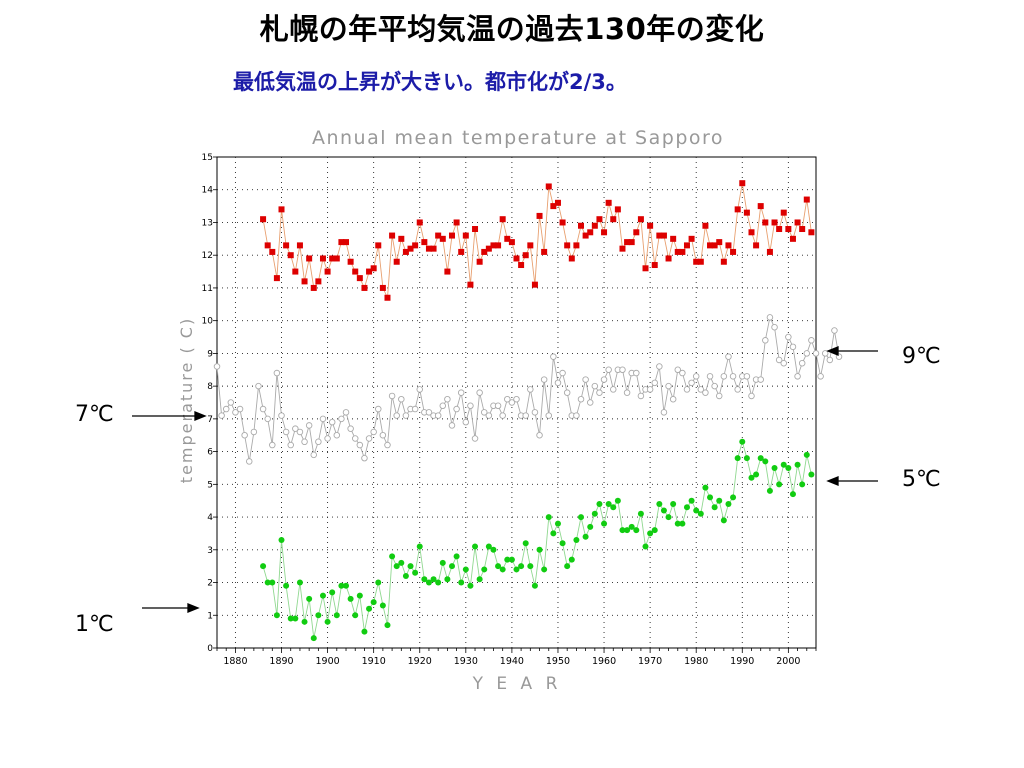 The height and width of the screenshot is (768, 1024). Describe the element at coordinates (650, 661) in the screenshot. I see `x-tick-label: 1970` at that location.